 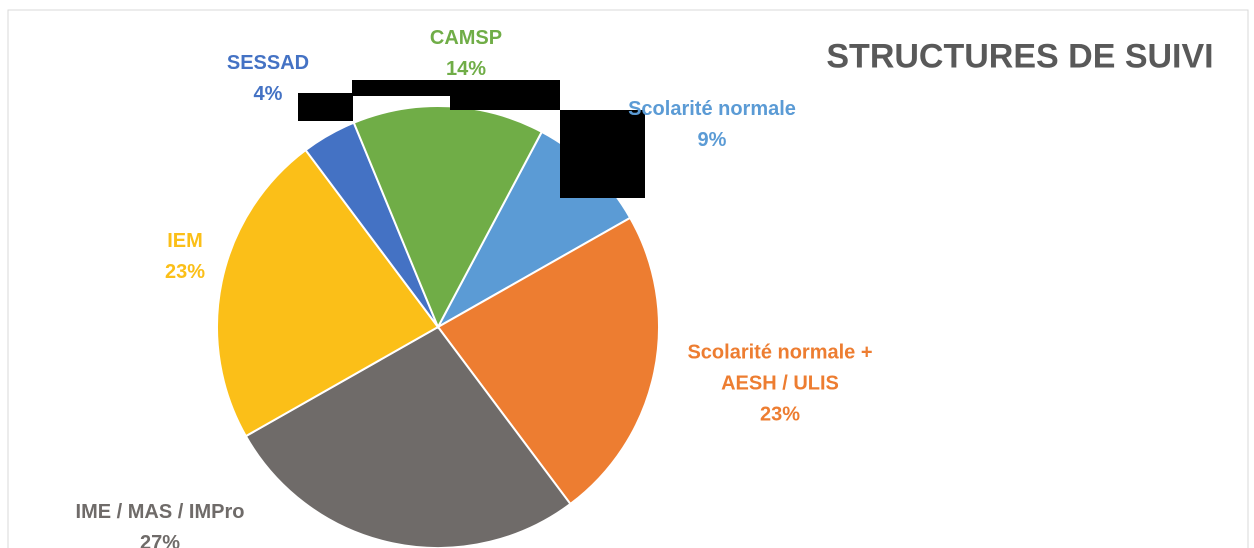 I want to click on category-label: SESSAD, so click(x=268, y=63).